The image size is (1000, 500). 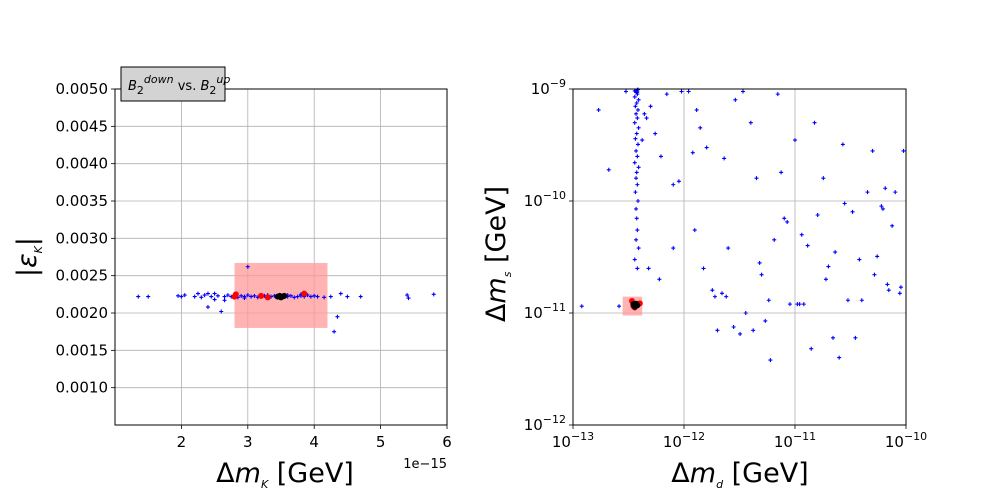 What do you see at coordinates (497, 254) in the screenshot?
I see `right-y-axis-label: Δms [GeV]` at bounding box center [497, 254].